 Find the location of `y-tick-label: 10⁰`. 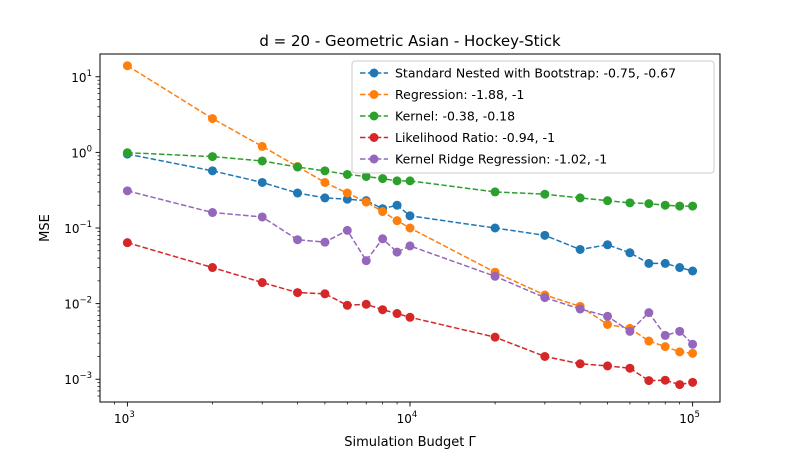

y-tick-label: 10⁰ is located at coordinates (81, 152).